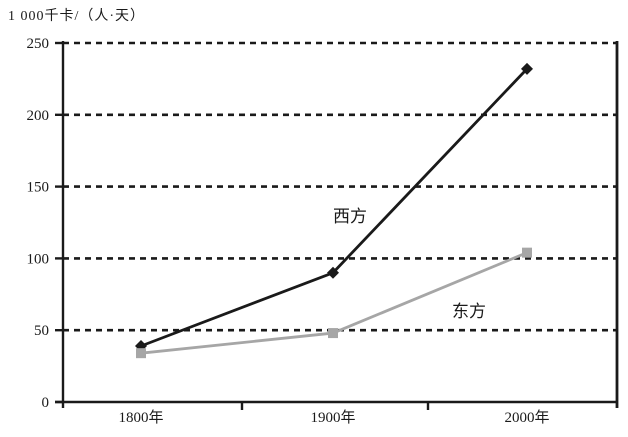 The image size is (628, 437). I want to click on y-tick-label-200: 200, so click(38, 116).